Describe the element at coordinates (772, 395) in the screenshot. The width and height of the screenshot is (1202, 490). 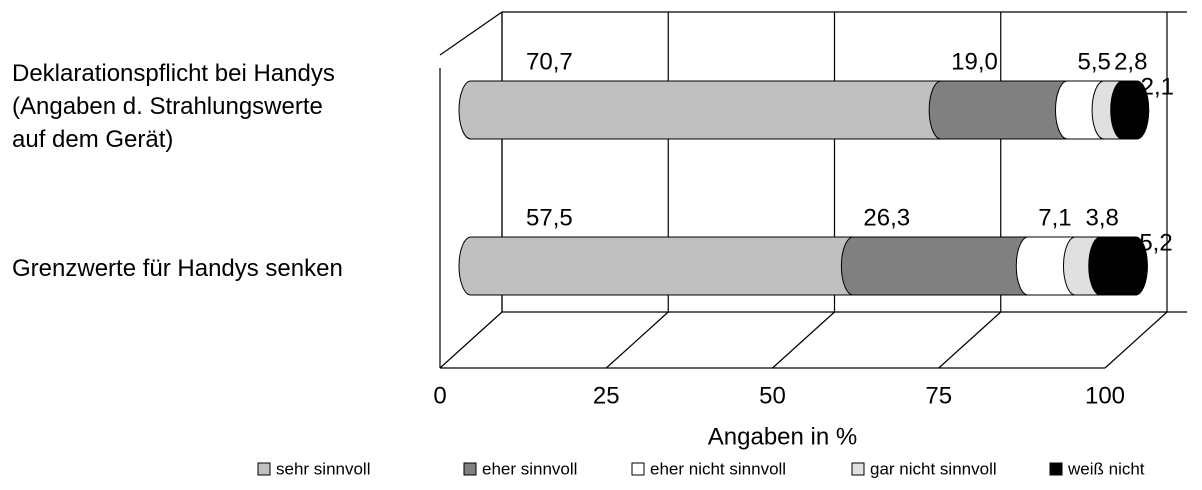
I see `x-tick-label: 50` at that location.